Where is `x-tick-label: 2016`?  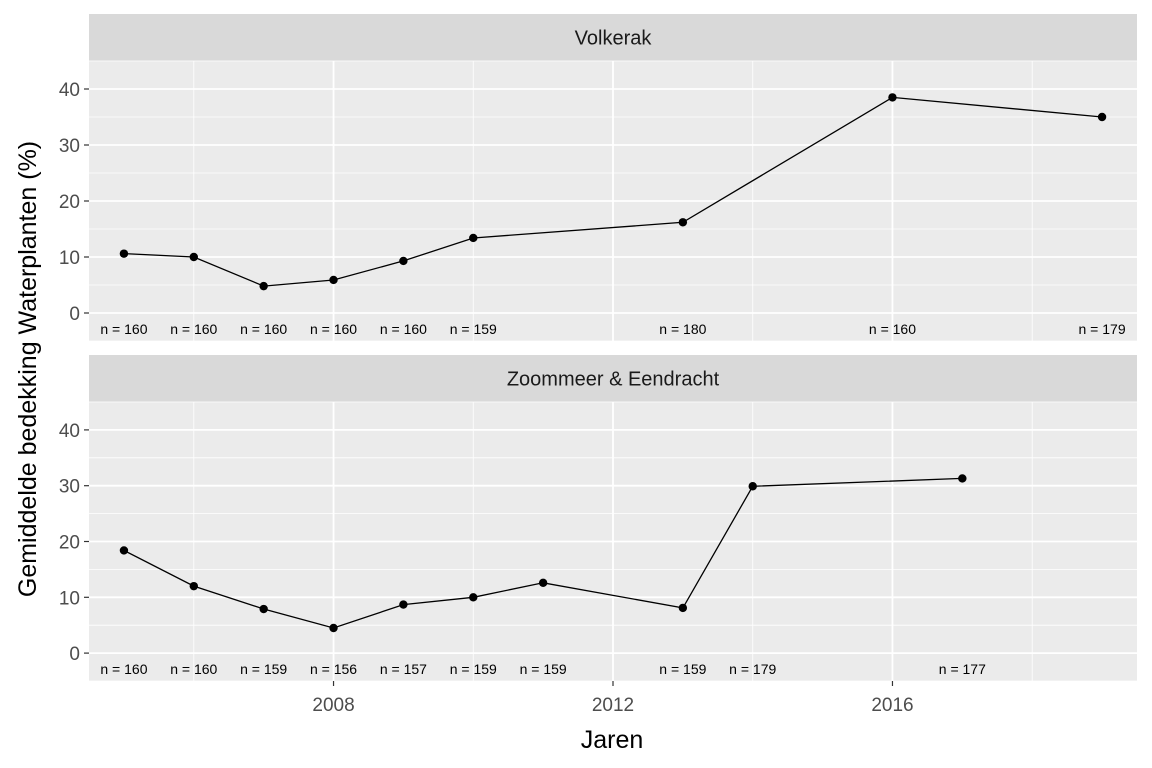 x-tick-label: 2016 is located at coordinates (892, 705).